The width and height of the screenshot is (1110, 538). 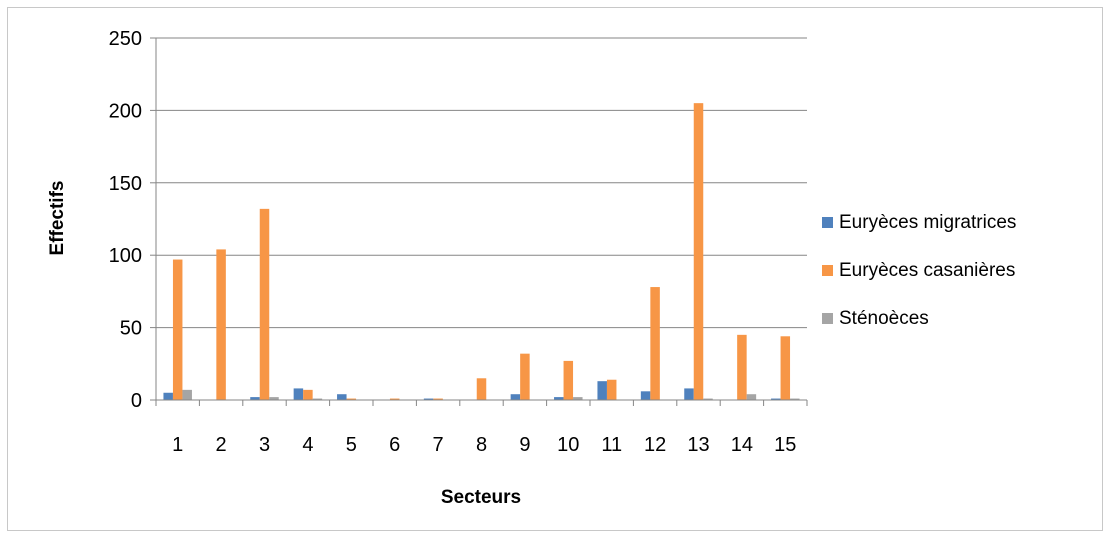 I want to click on legend-label: Sténoèces, so click(x=884, y=318).